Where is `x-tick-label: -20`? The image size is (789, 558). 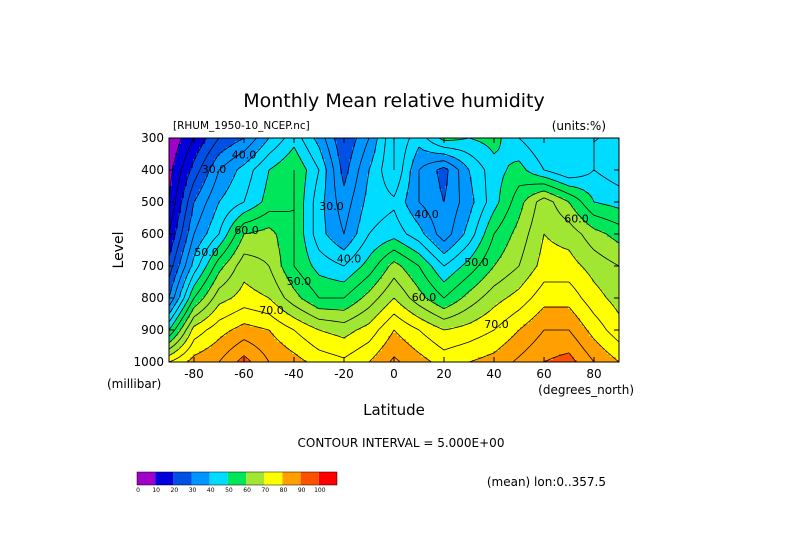
x-tick-label: -20 is located at coordinates (344, 374).